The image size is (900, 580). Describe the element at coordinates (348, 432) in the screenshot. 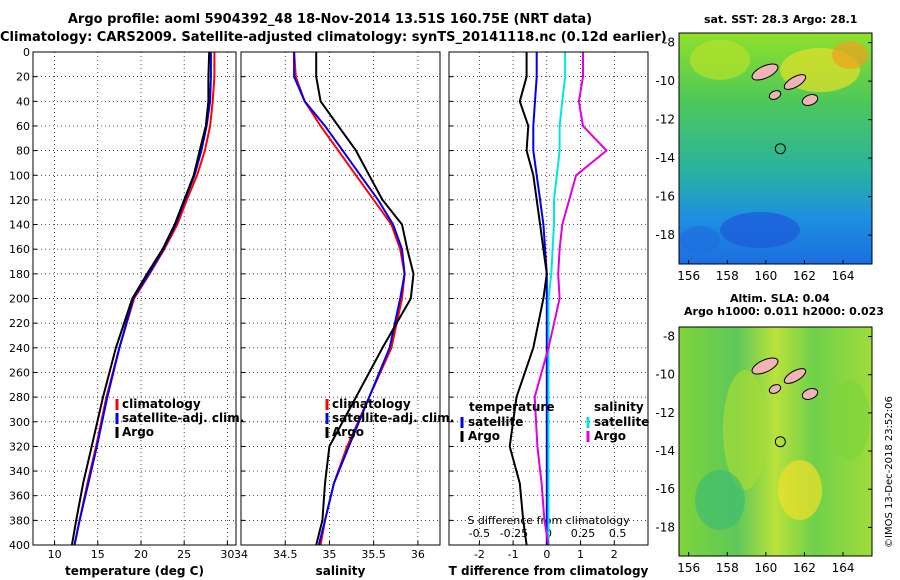

I see `salinity-legend-label: Argo` at that location.